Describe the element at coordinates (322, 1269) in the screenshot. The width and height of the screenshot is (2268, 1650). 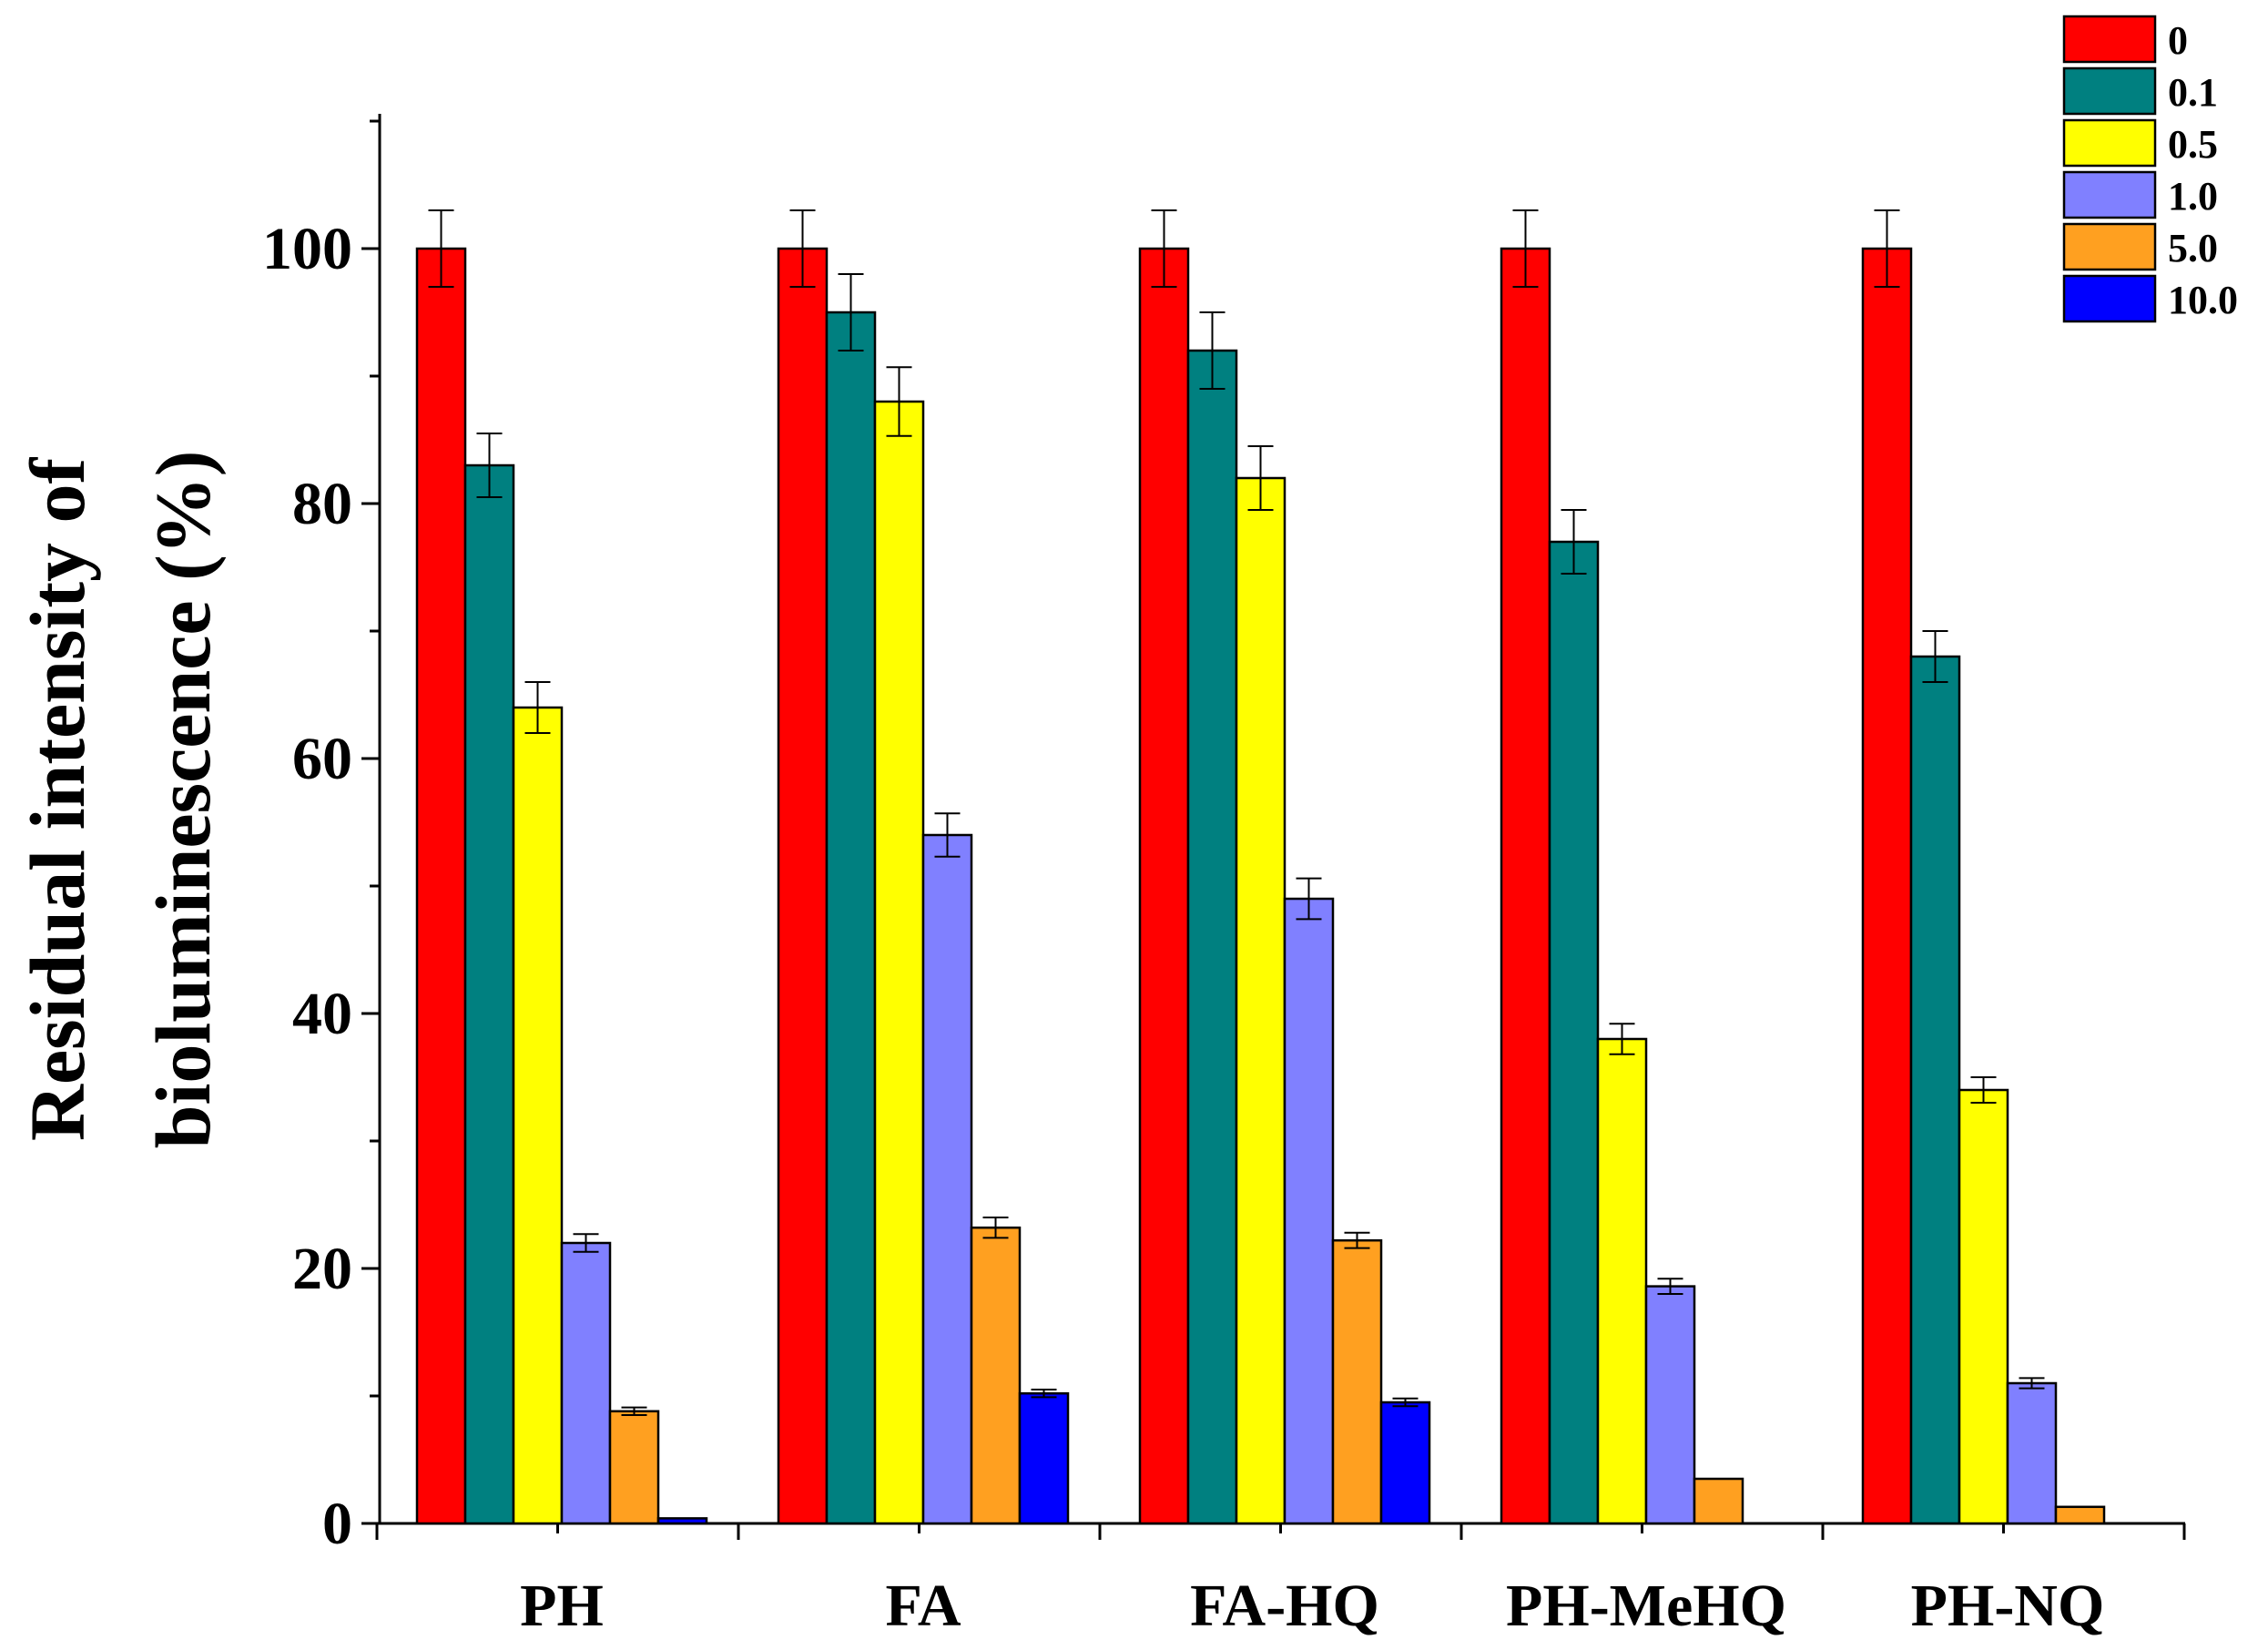
I see `y-tick-label: 20` at that location.